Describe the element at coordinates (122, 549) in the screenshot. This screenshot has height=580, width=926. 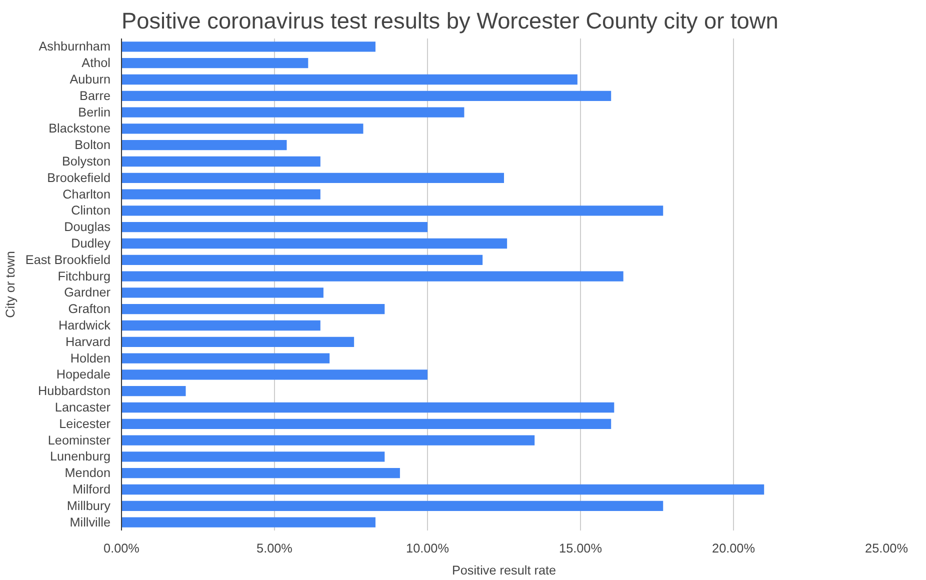
I see `x-tick-label: 0.00%` at that location.